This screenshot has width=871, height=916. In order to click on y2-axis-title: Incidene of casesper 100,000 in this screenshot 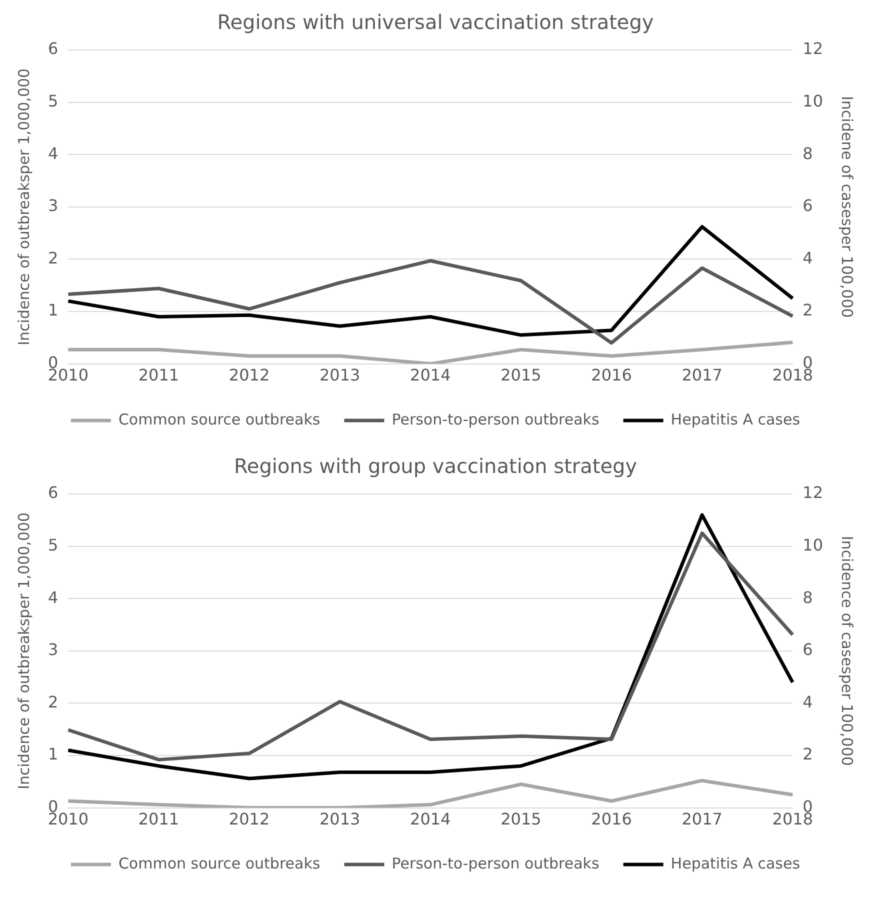, I will do `click(847, 207)`.